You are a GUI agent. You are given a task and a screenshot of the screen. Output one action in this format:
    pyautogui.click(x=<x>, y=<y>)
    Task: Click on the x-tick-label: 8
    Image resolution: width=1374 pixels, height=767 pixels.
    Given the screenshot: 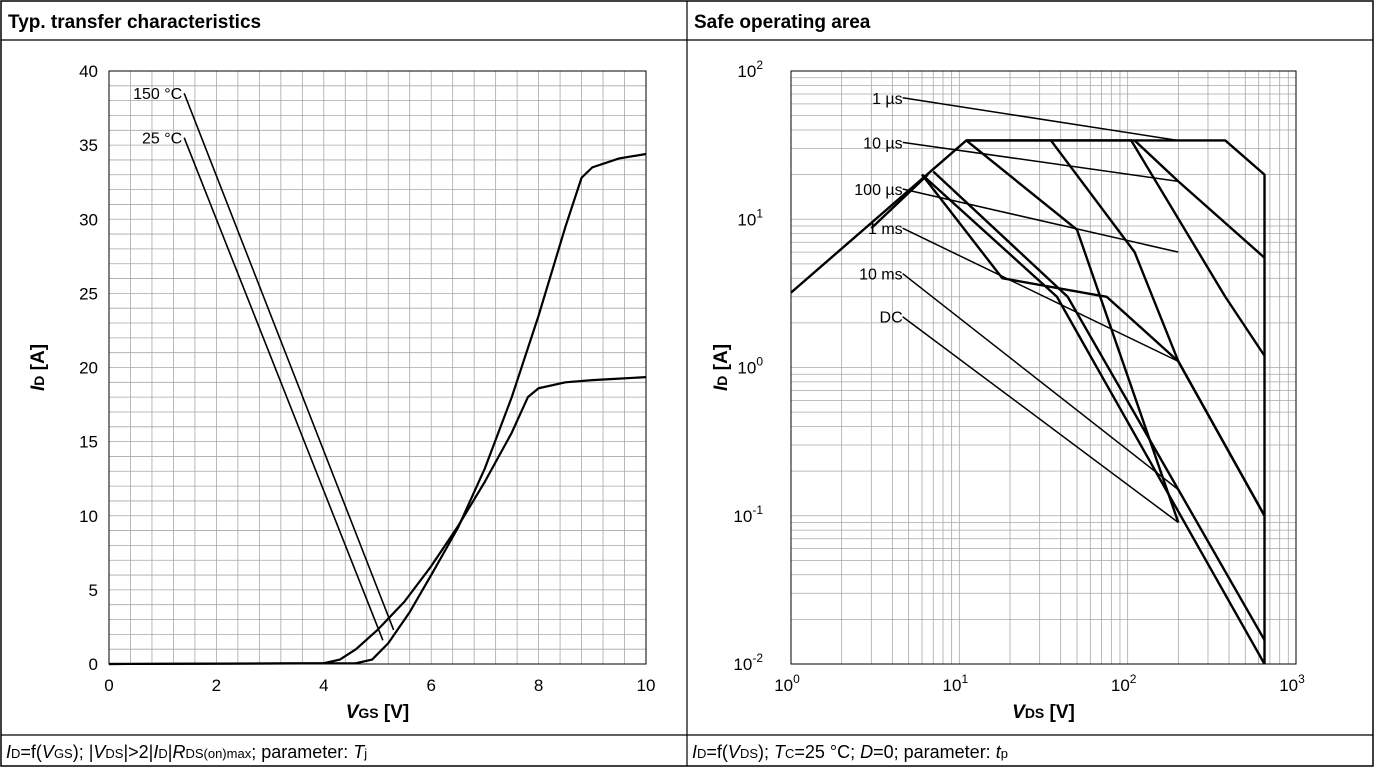 What is the action you would take?
    pyautogui.click(x=538, y=685)
    